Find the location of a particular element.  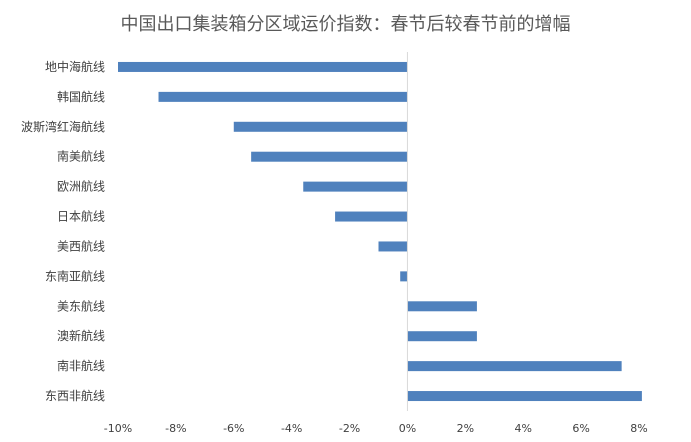

chart-title: 中国出口集装箱分区域运价指数：春节后较春节前的增幅 is located at coordinates (345, 24).